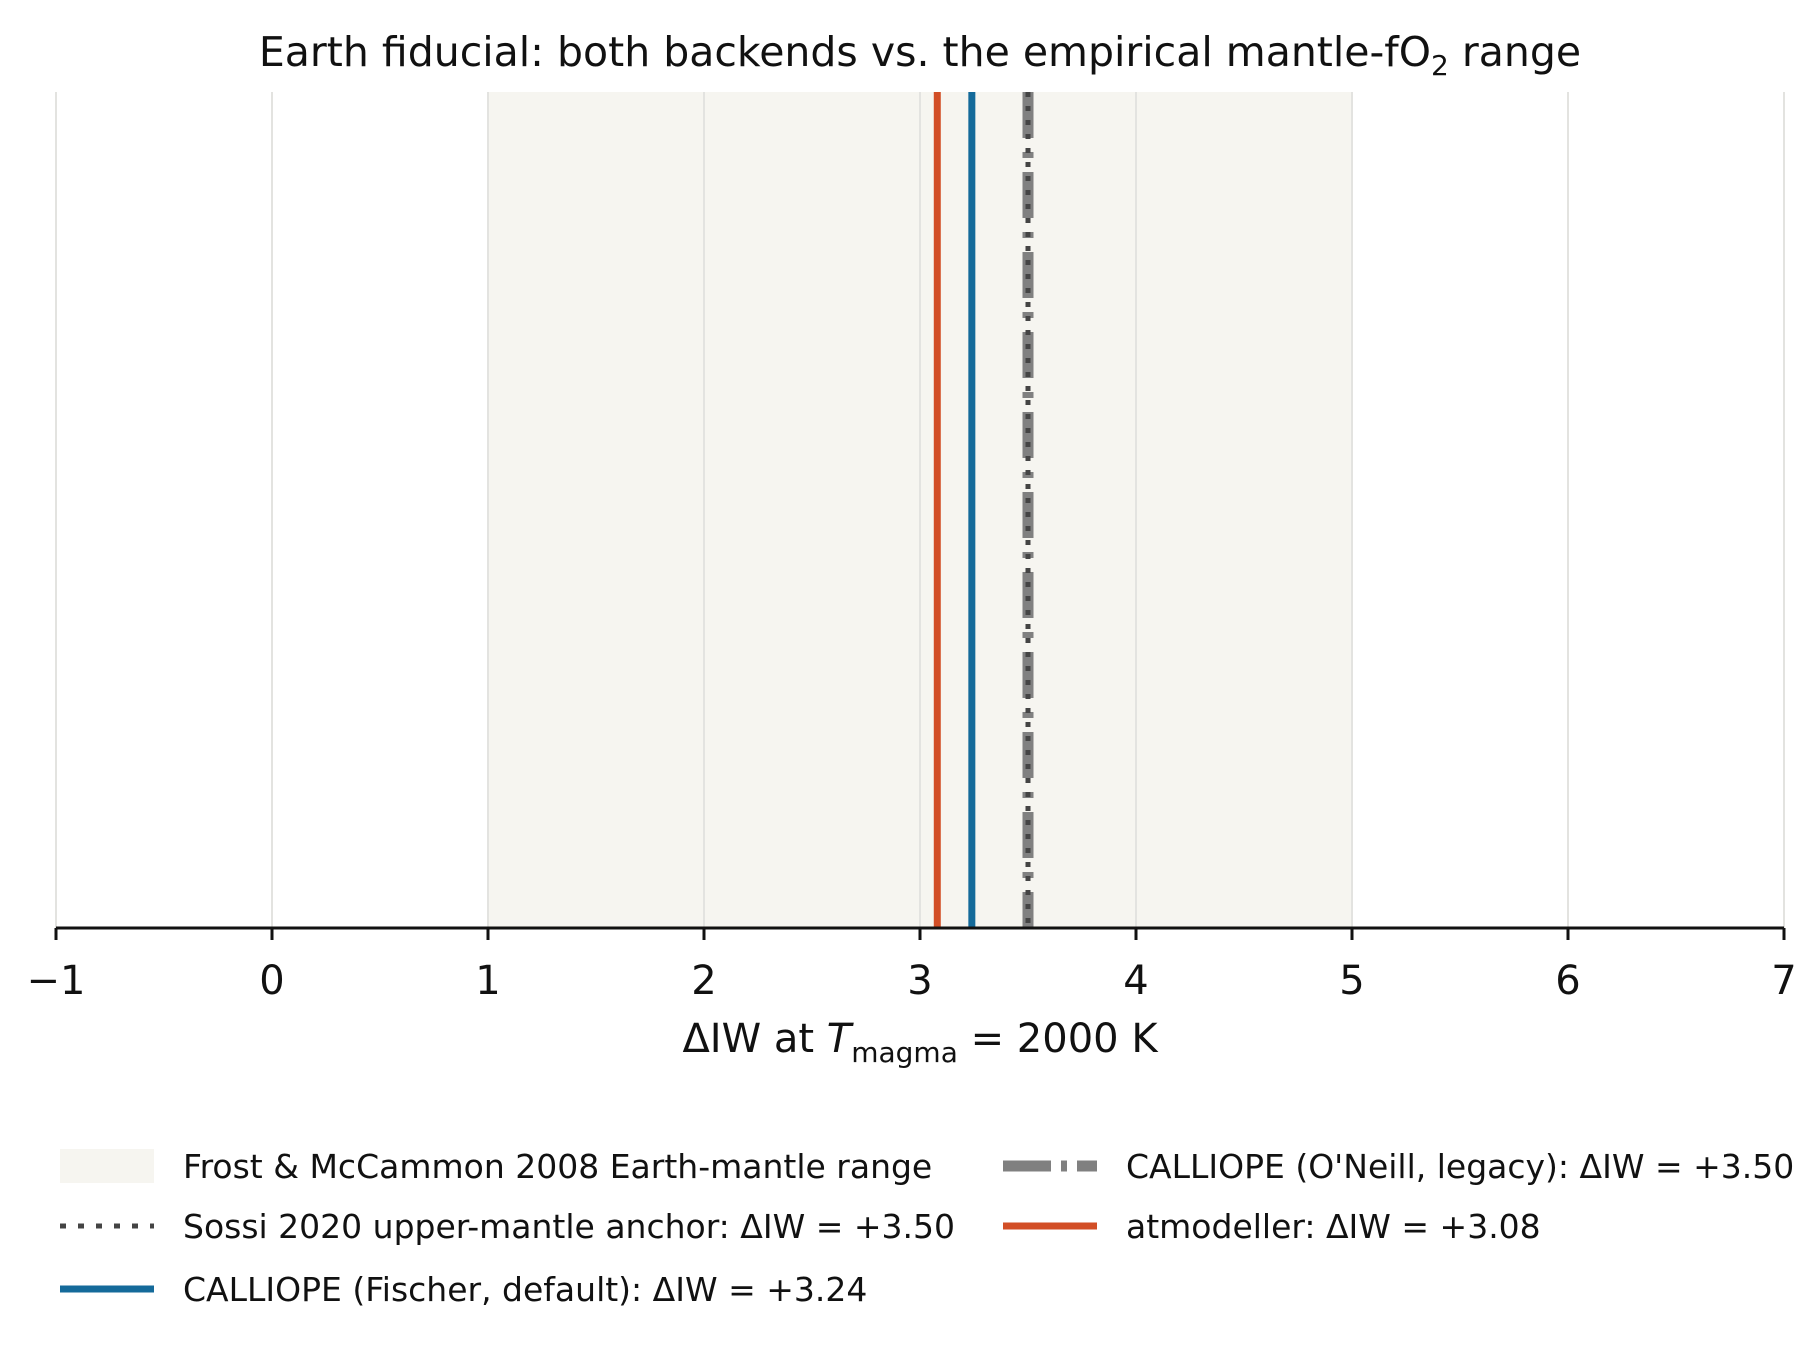 The width and height of the screenshot is (1817, 1351). I want to click on legend-label-3: CALLIOPE (O'Neill, legacy): ΔIW = +3.50, so click(1460, 1166).